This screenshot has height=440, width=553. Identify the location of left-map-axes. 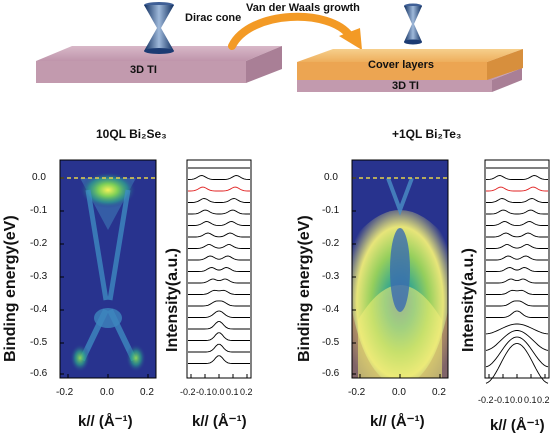
(108, 269).